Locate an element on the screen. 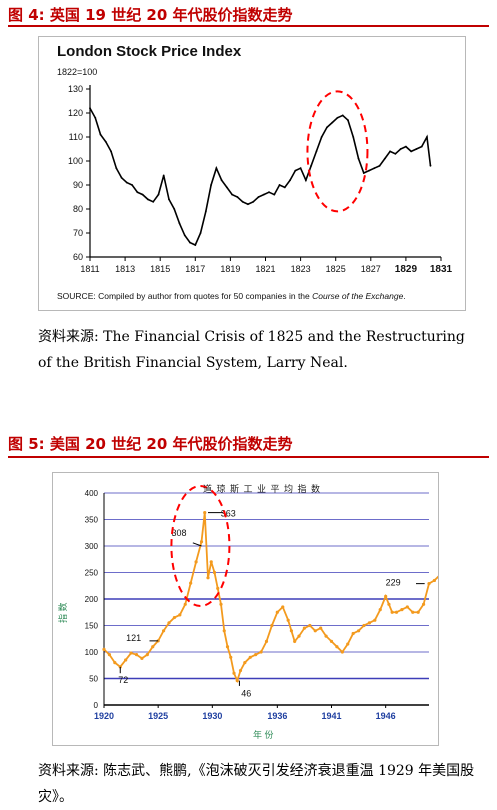 This screenshot has width=497, height=810. value-label: 229 is located at coordinates (393, 583).